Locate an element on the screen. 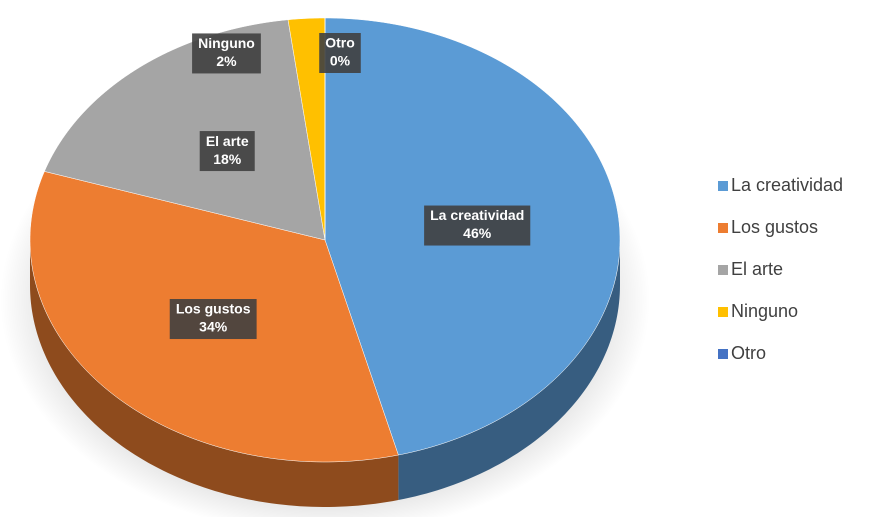 This screenshot has width=880, height=517. data-label-name: La creatividad is located at coordinates (477, 215).